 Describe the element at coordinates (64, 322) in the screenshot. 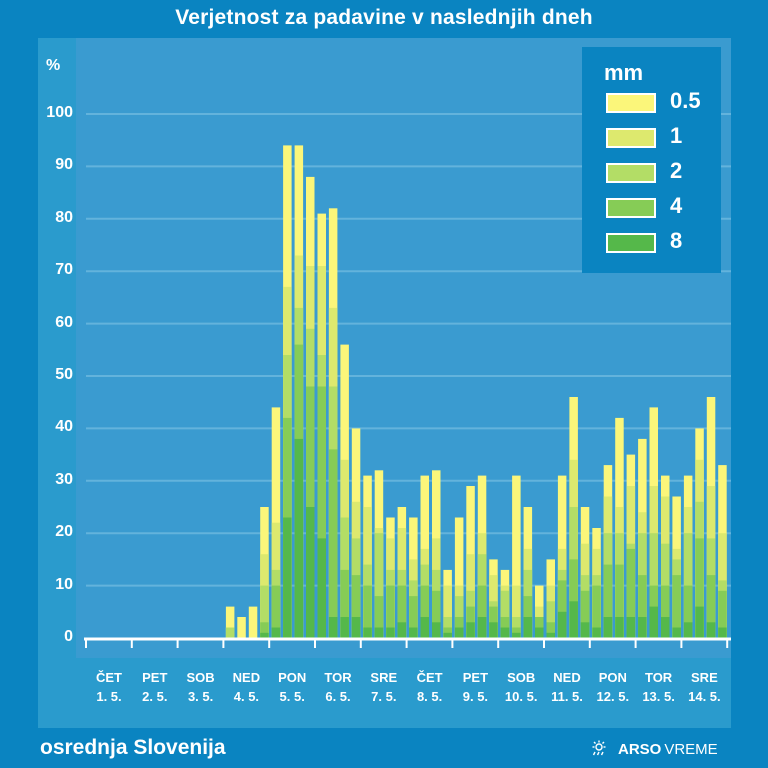

I see `y-tick-label: 60` at that location.